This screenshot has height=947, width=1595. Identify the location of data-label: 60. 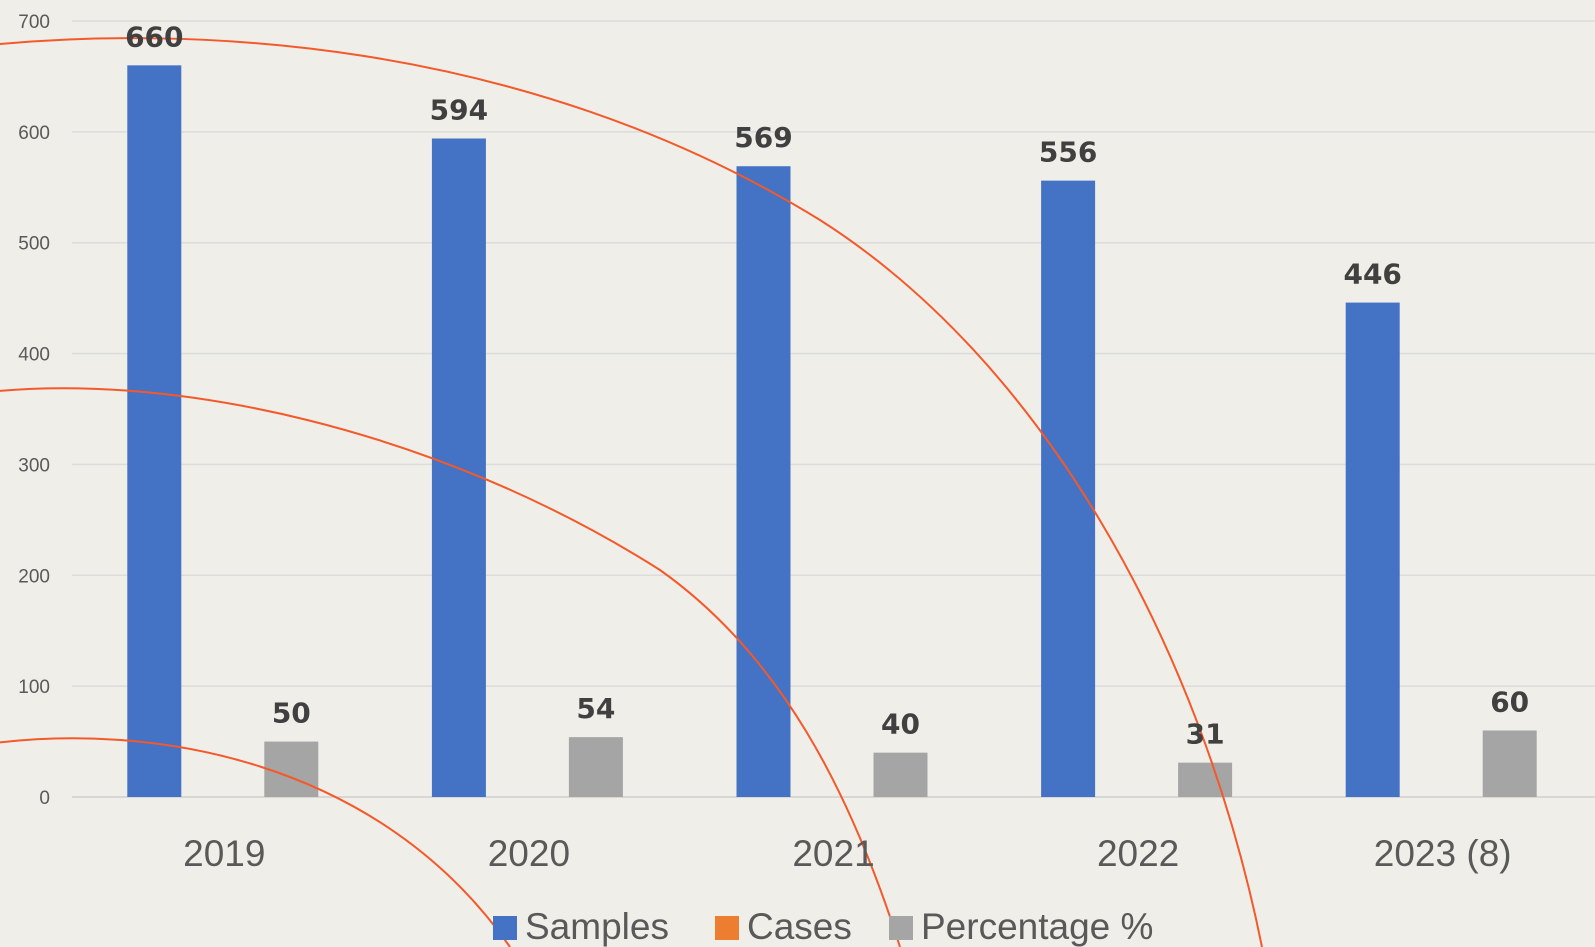
(1509, 701).